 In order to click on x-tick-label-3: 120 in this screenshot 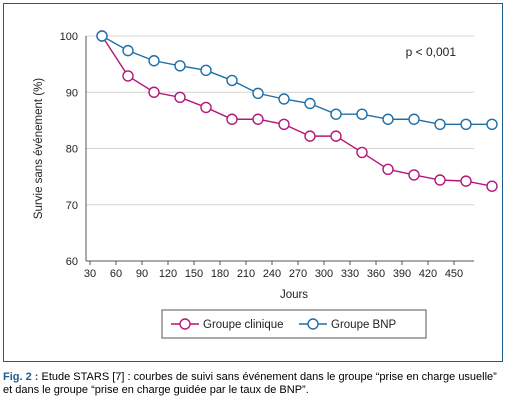, I will do `click(168, 274)`.